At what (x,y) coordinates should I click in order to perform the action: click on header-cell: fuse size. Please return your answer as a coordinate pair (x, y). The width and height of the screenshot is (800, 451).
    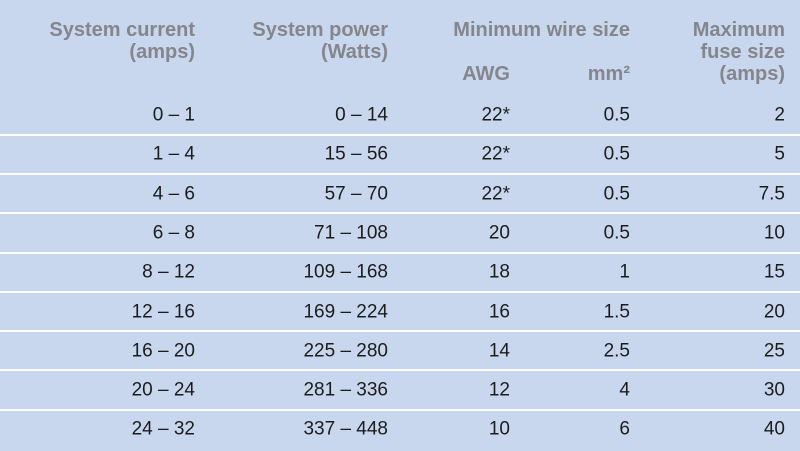
    Looking at the image, I should click on (742, 52).